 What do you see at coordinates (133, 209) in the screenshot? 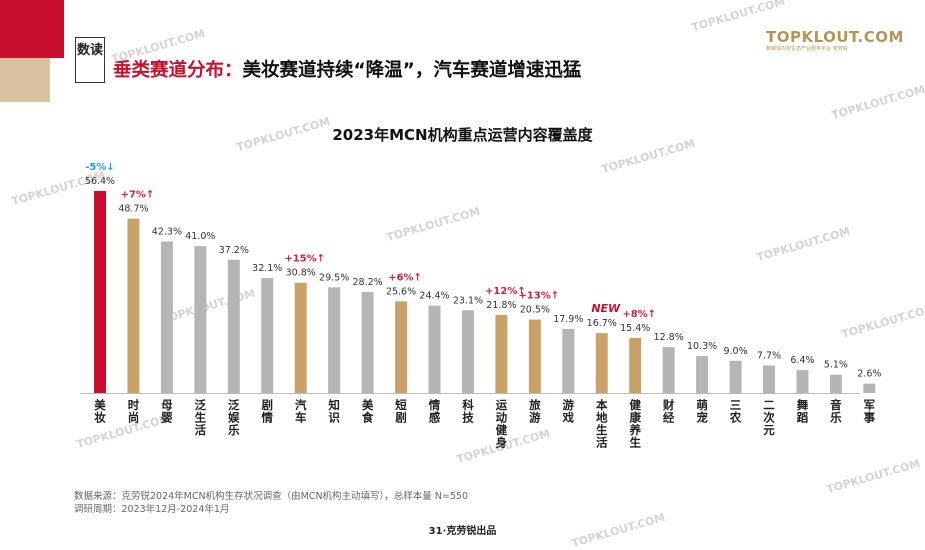
I see `data-label: 48.7%` at bounding box center [133, 209].